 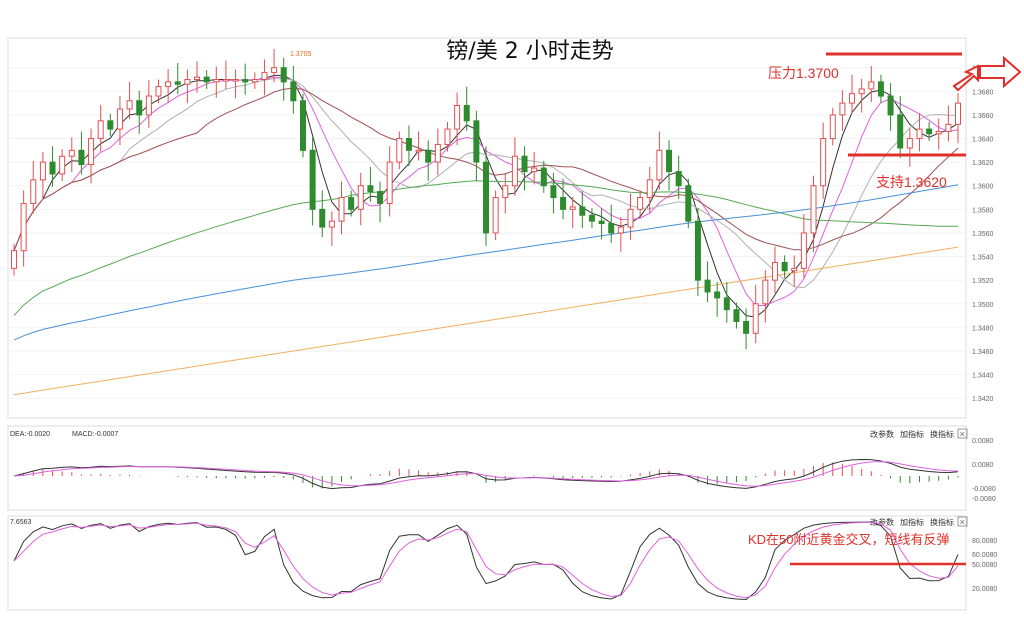 What do you see at coordinates (984, 541) in the screenshot?
I see `kd-tick-label: 80.0080` at bounding box center [984, 541].